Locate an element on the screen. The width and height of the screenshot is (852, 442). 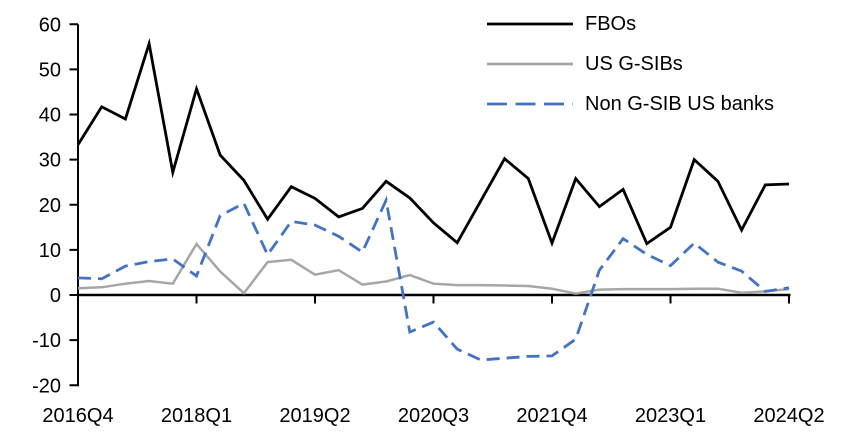
y-axis-tick-label: 40 is located at coordinates (50, 116).